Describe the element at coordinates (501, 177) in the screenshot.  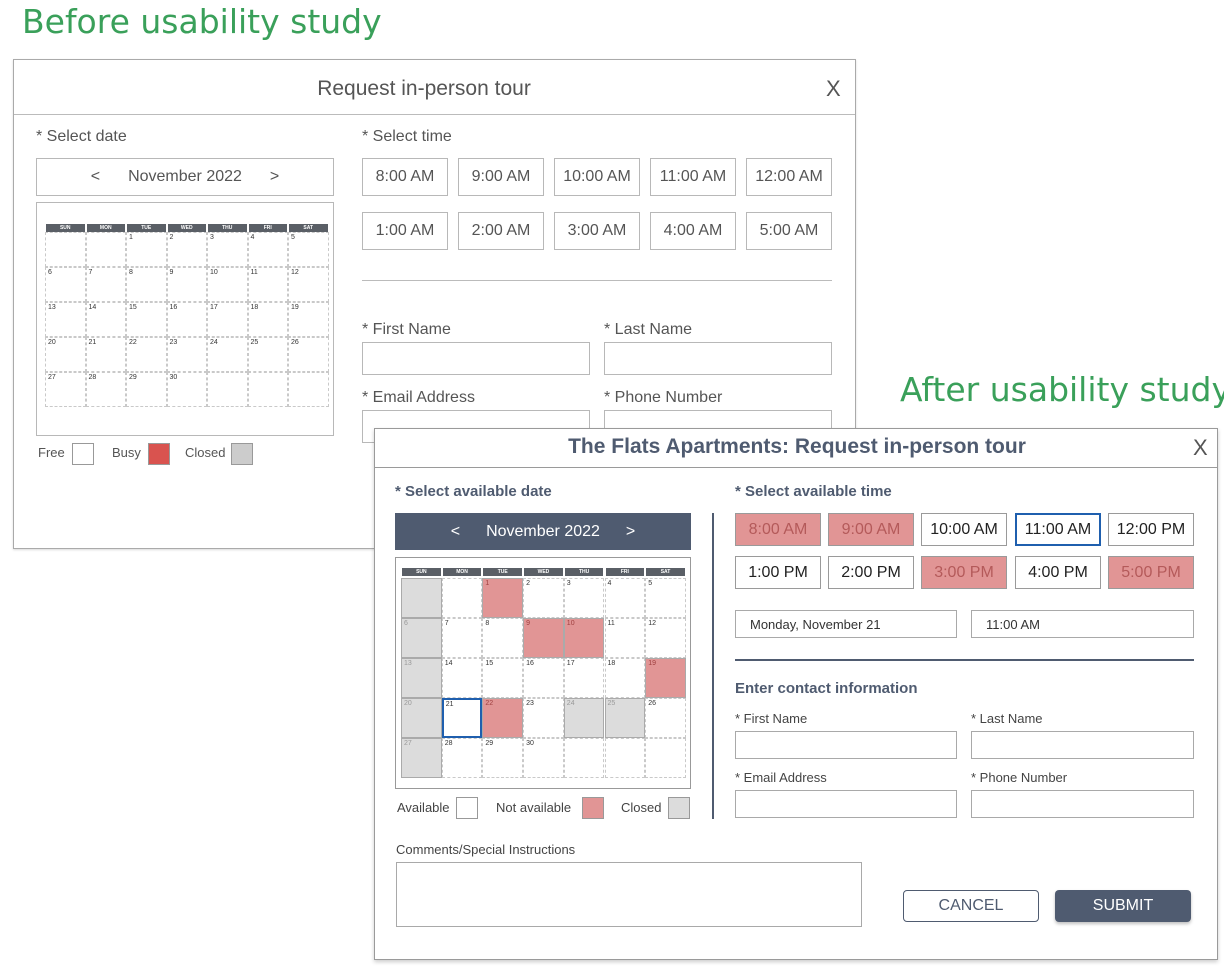
I see `before-time-slot: 9:00 AM` at that location.